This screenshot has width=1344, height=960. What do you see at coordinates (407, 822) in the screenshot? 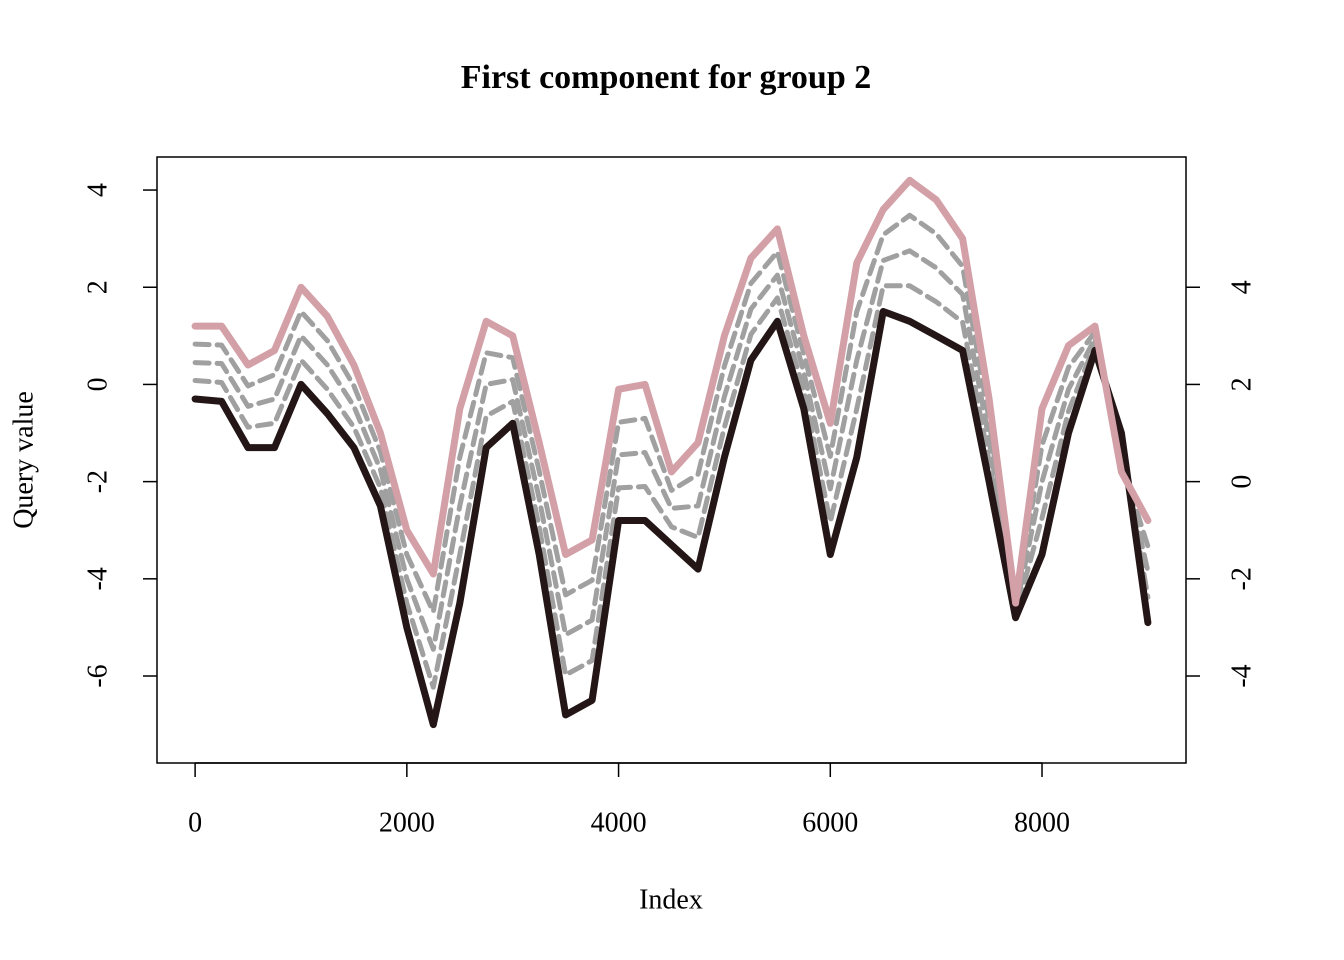
I see `x-tick-label: 2000` at bounding box center [407, 822].